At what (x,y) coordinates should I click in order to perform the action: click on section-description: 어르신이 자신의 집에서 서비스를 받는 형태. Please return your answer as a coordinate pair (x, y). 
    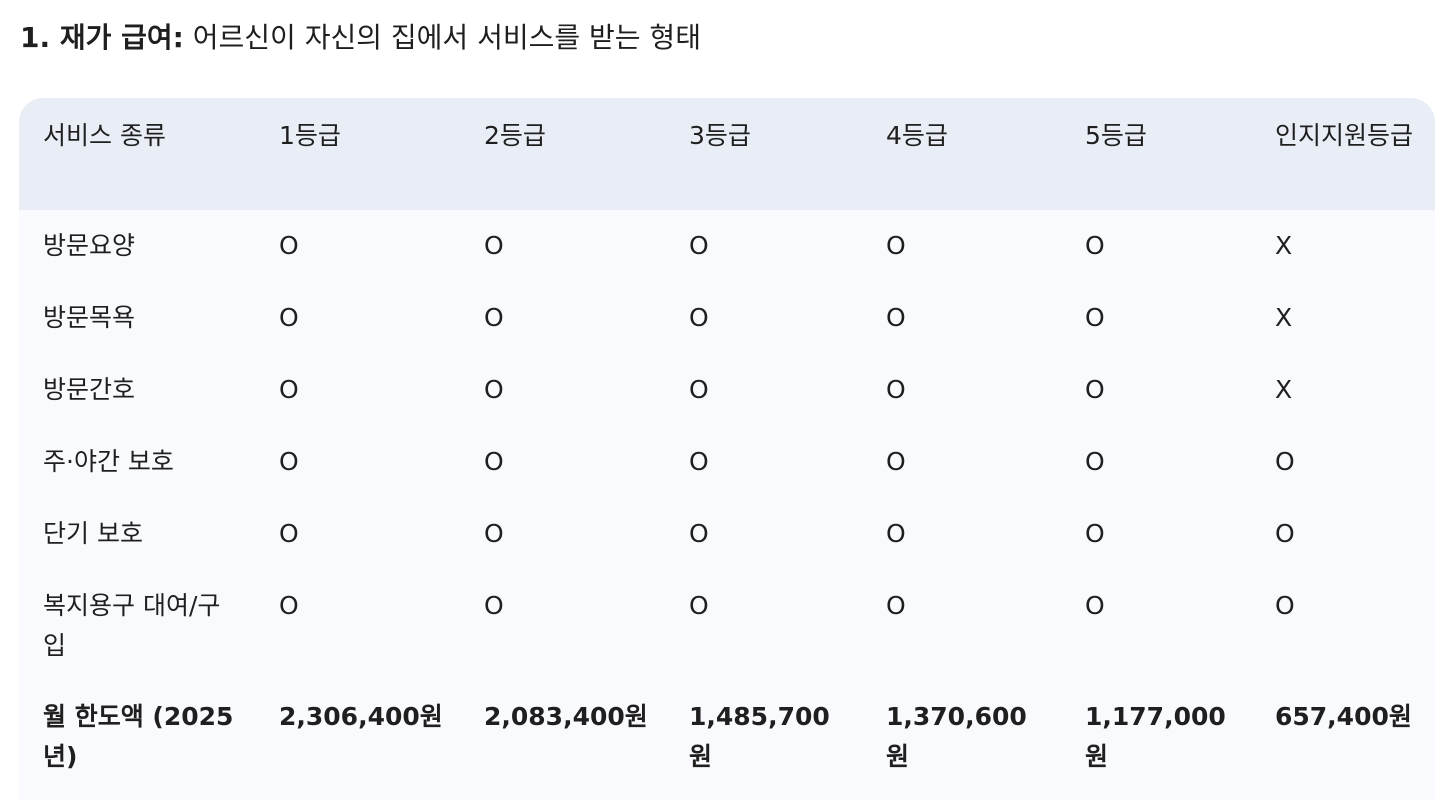
    Looking at the image, I should click on (446, 37).